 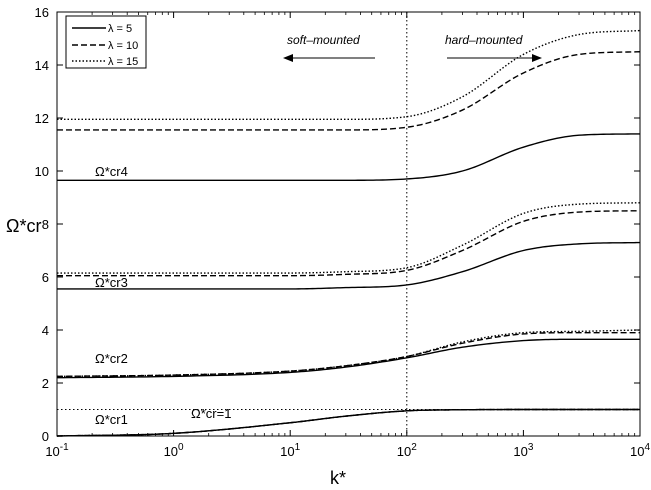 I want to click on x-tick-label: 10⁴, so click(x=640, y=450).